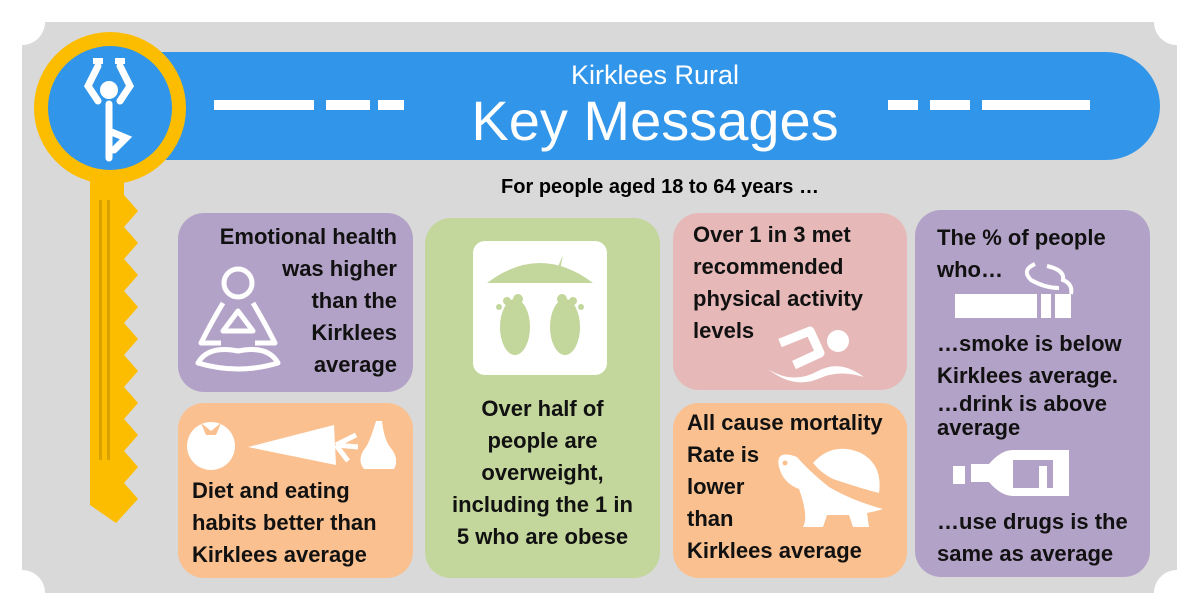 This screenshot has width=1200, height=616. I want to click on cigarette-icon, so click(1014, 290).